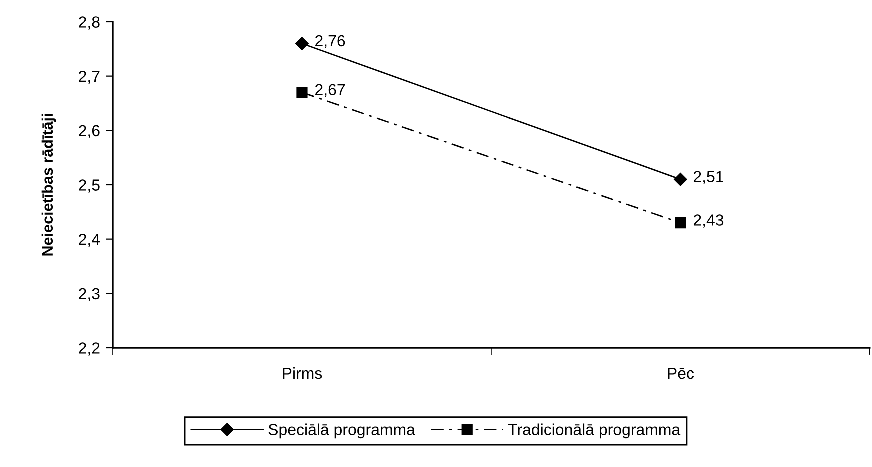  Describe the element at coordinates (302, 373) in the screenshot. I see `x-tick-label: Pirms` at that location.